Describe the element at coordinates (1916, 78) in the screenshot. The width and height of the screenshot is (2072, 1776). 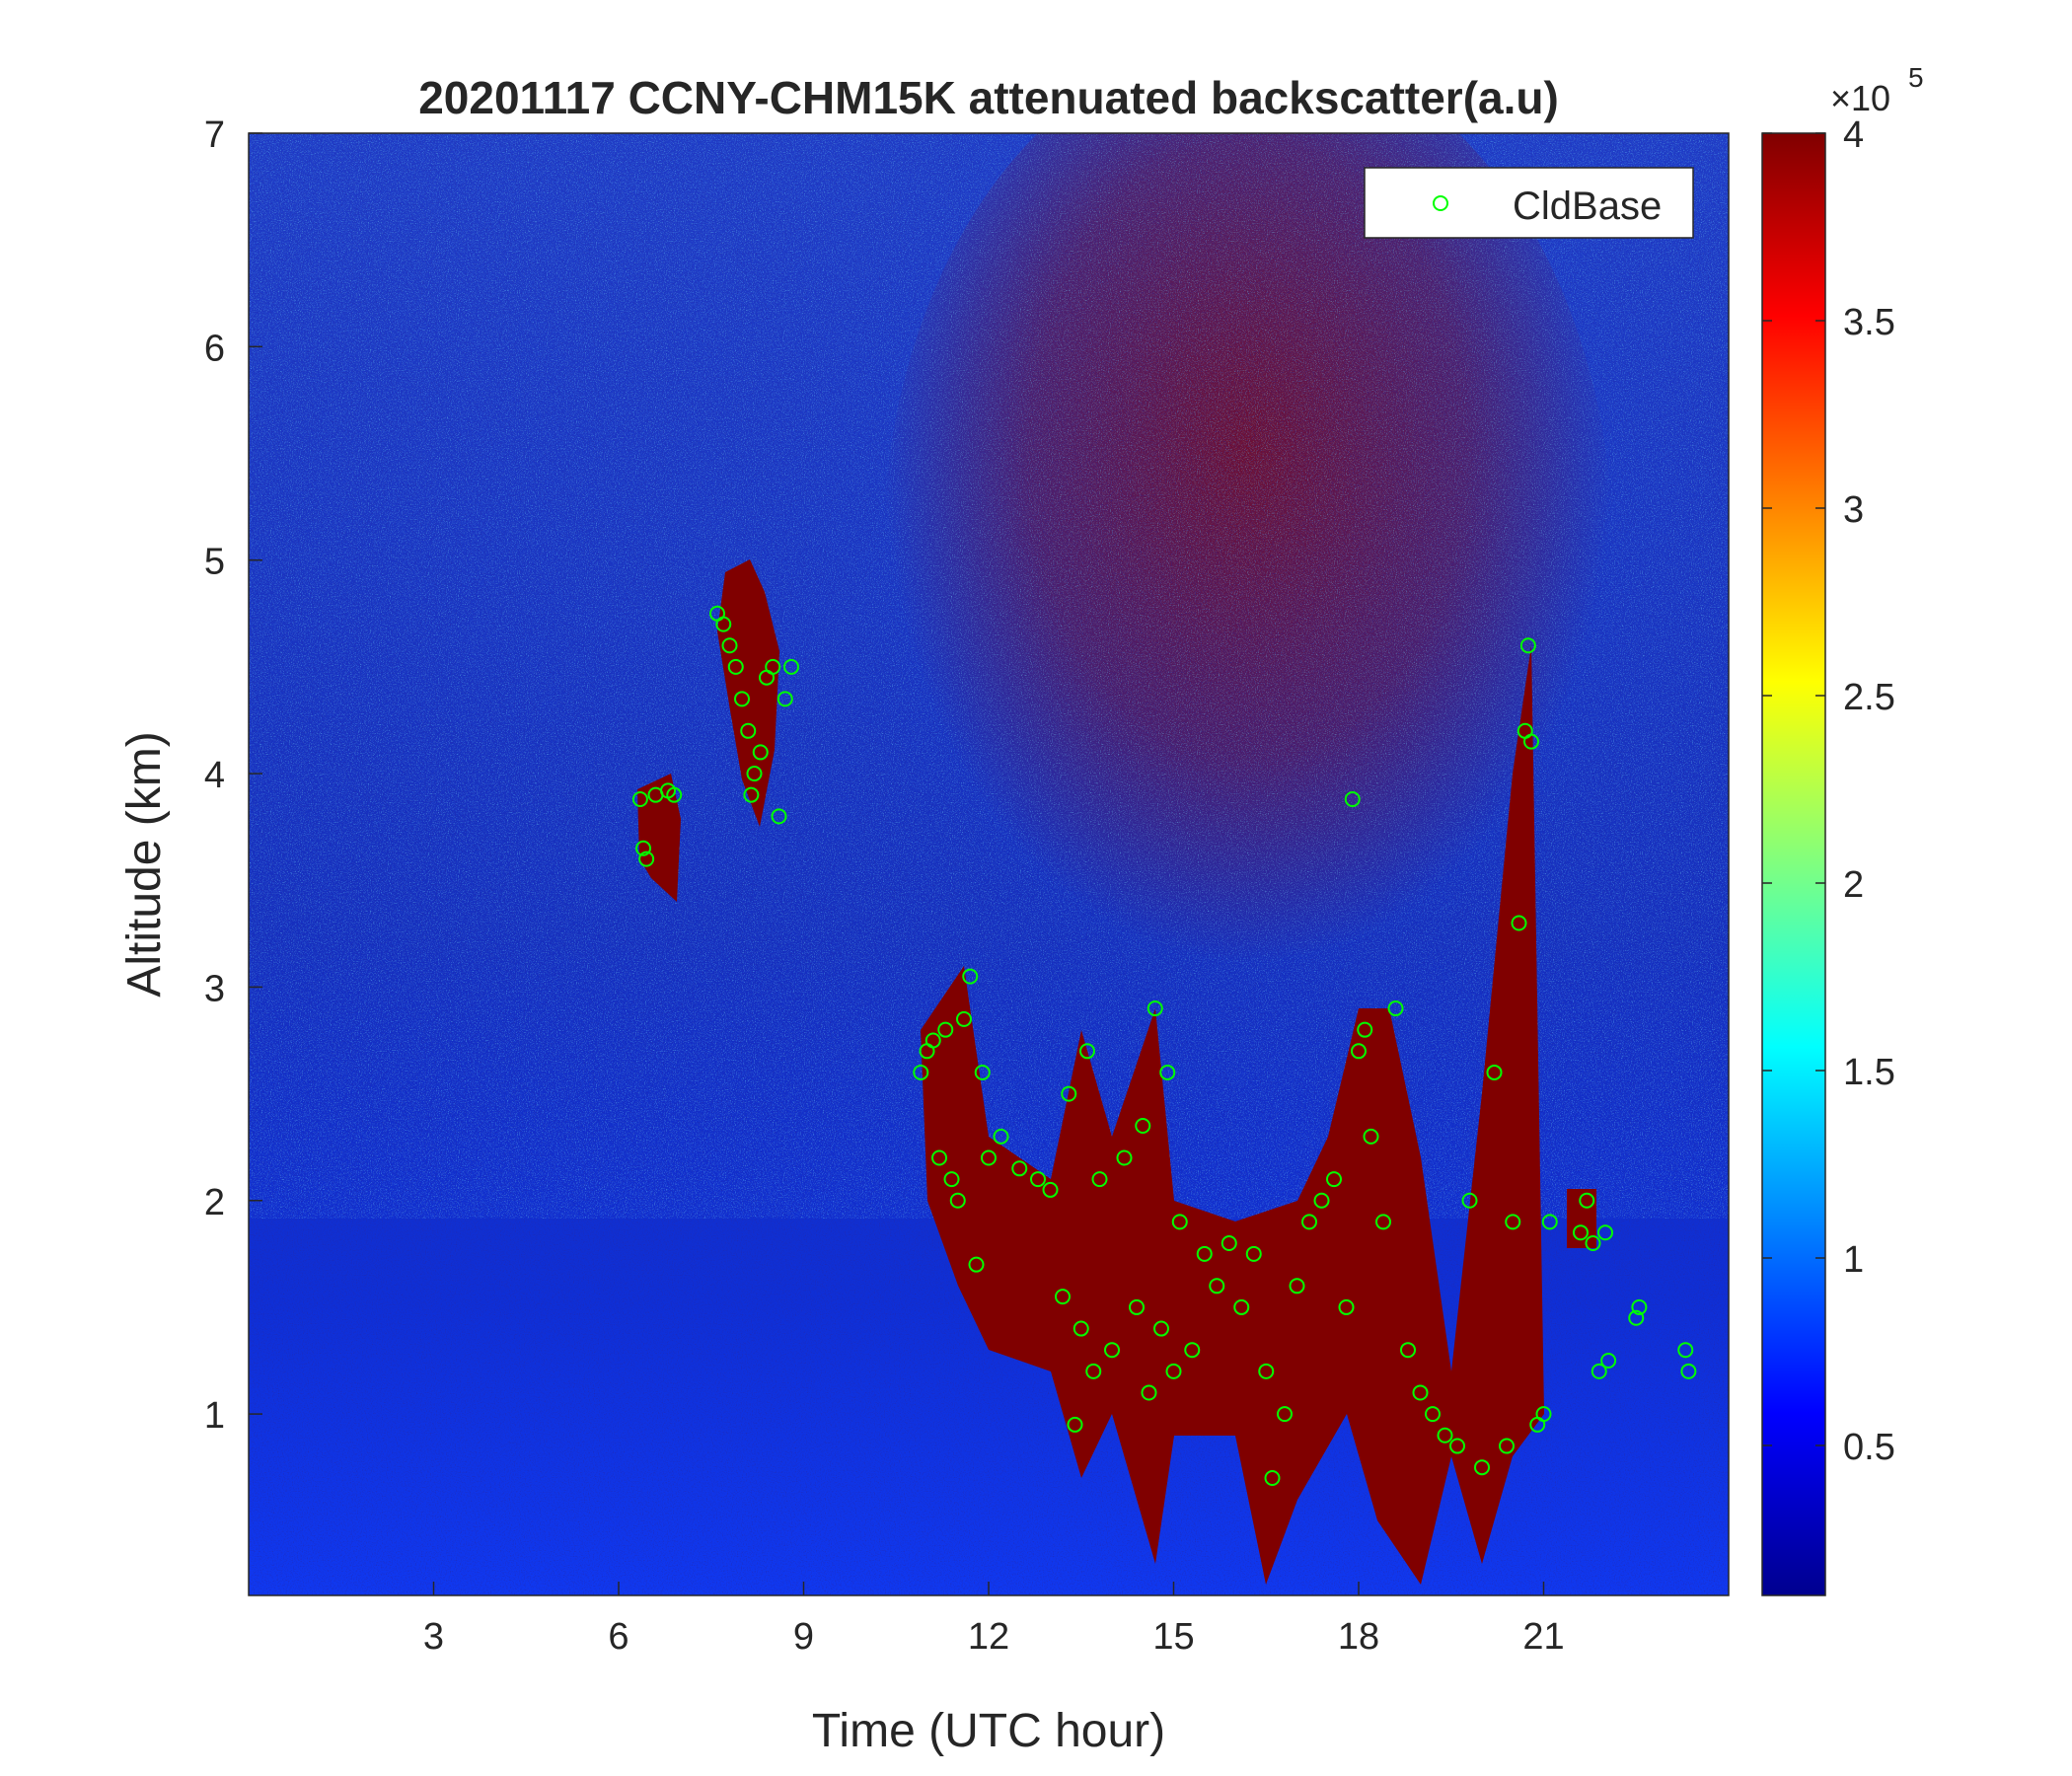
I see `colorbar-exponent: 5` at that location.